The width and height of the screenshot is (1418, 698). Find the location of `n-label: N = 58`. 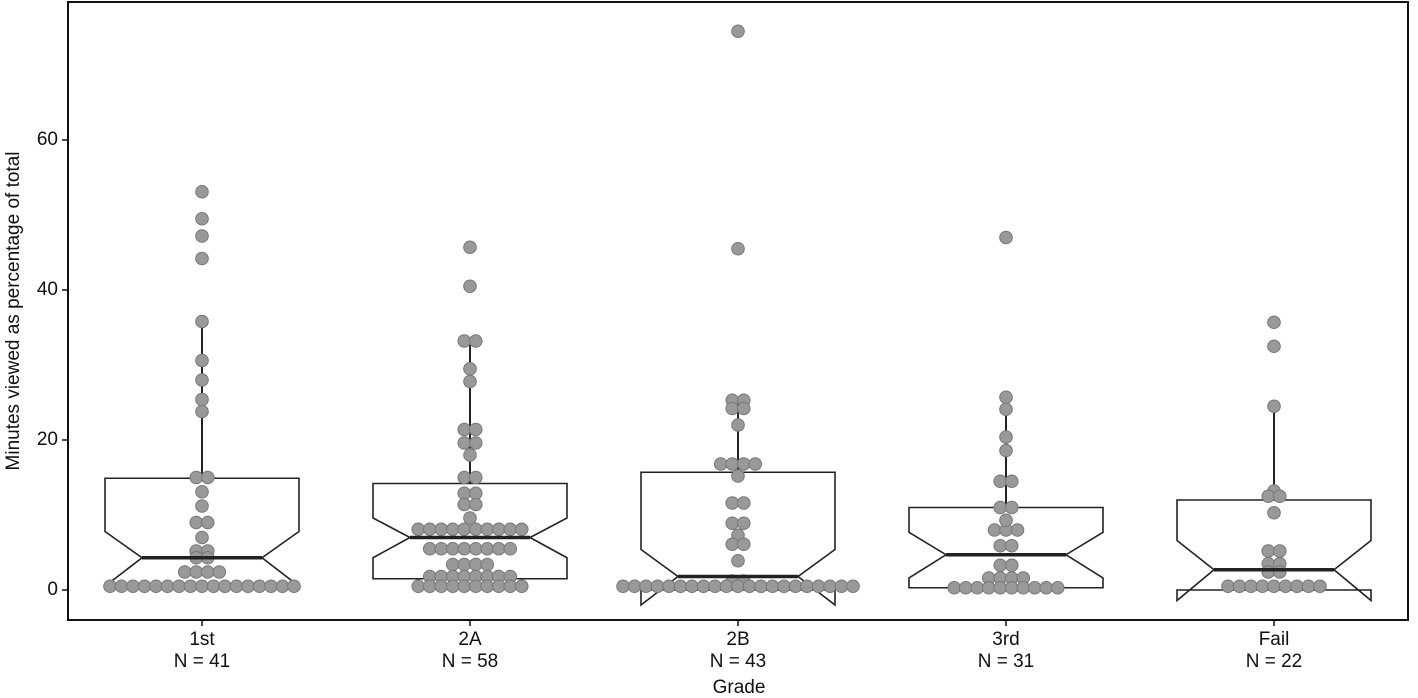

n-label: N = 58 is located at coordinates (470, 661).